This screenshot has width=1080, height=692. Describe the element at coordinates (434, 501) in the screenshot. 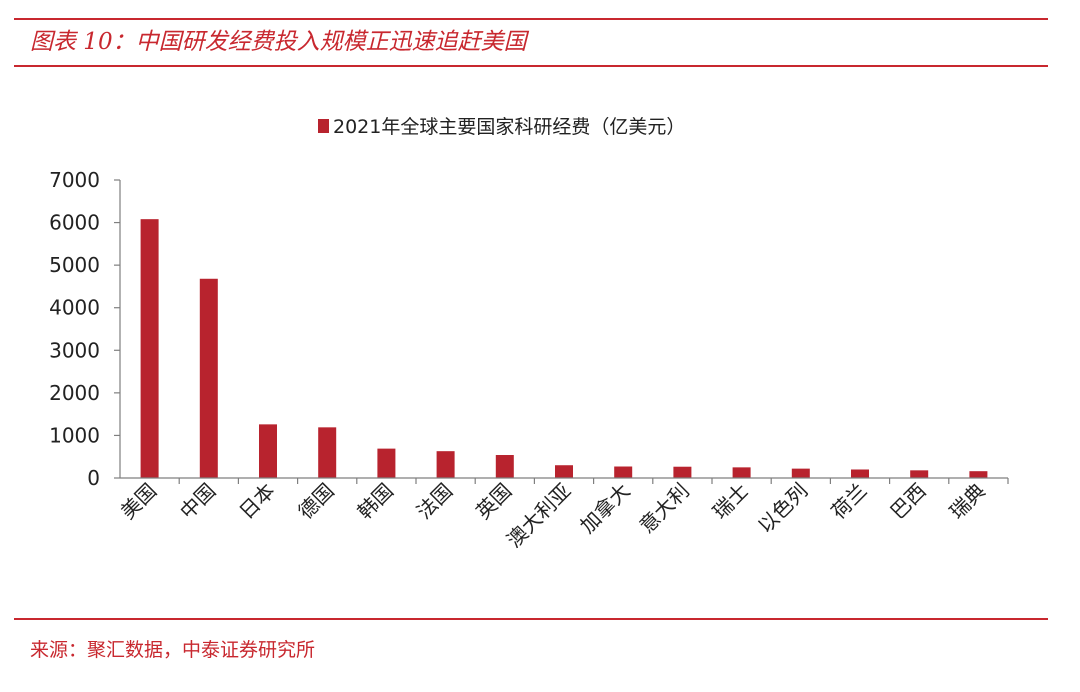

I see `x-tick-label: 法国` at that location.